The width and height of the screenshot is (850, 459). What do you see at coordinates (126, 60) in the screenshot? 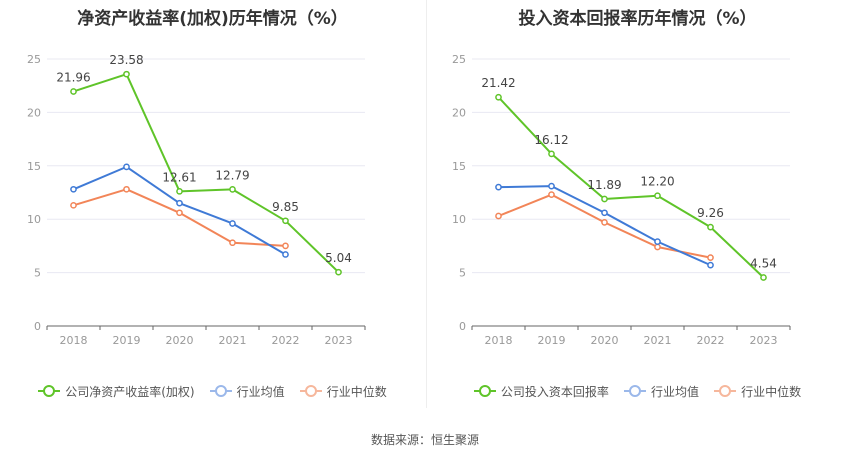
I see `data-label: 23.58` at bounding box center [126, 60].